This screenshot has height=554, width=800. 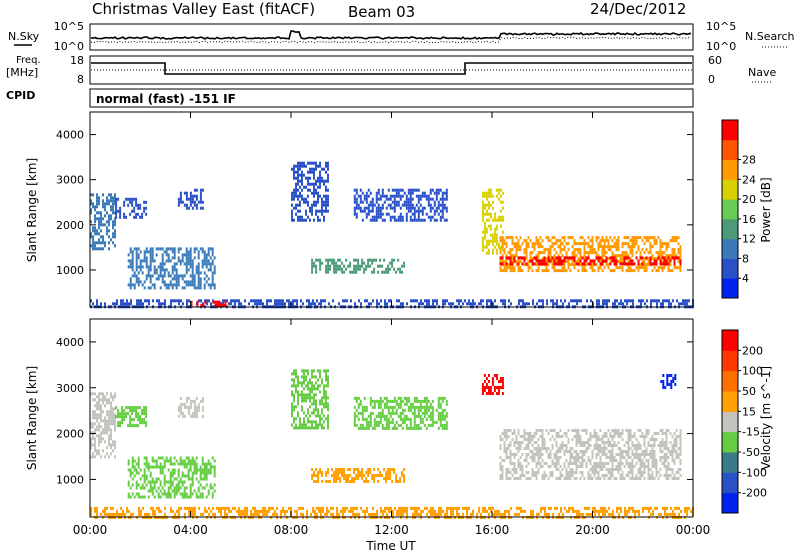 What do you see at coordinates (770, 36) in the screenshot?
I see `nsearch-label: N.Search` at bounding box center [770, 36].